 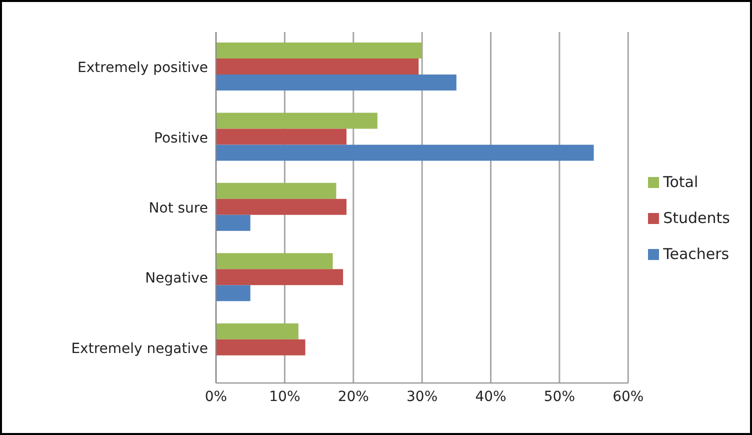 What do you see at coordinates (696, 253) in the screenshot?
I see `legend-label: Teachers` at bounding box center [696, 253].